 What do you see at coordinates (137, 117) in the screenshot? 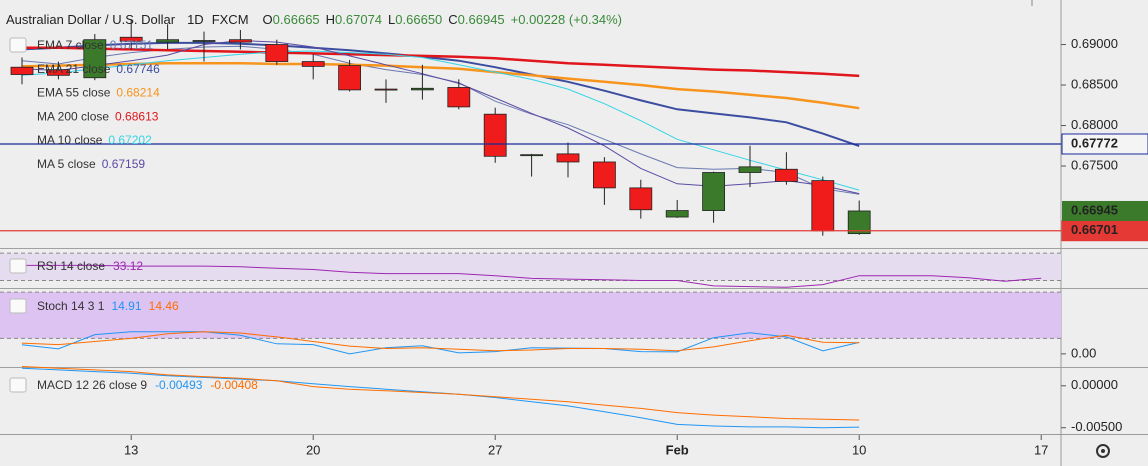
I see `legend-value: 0.68613` at bounding box center [137, 117].